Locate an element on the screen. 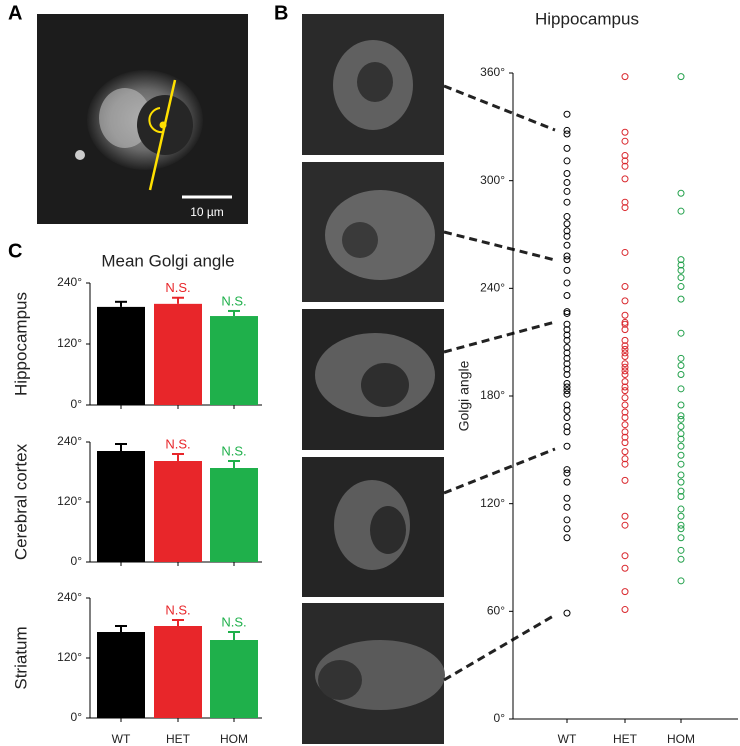 The image size is (740, 746). y-axis-label: Golgi angle is located at coordinates (464, 395).